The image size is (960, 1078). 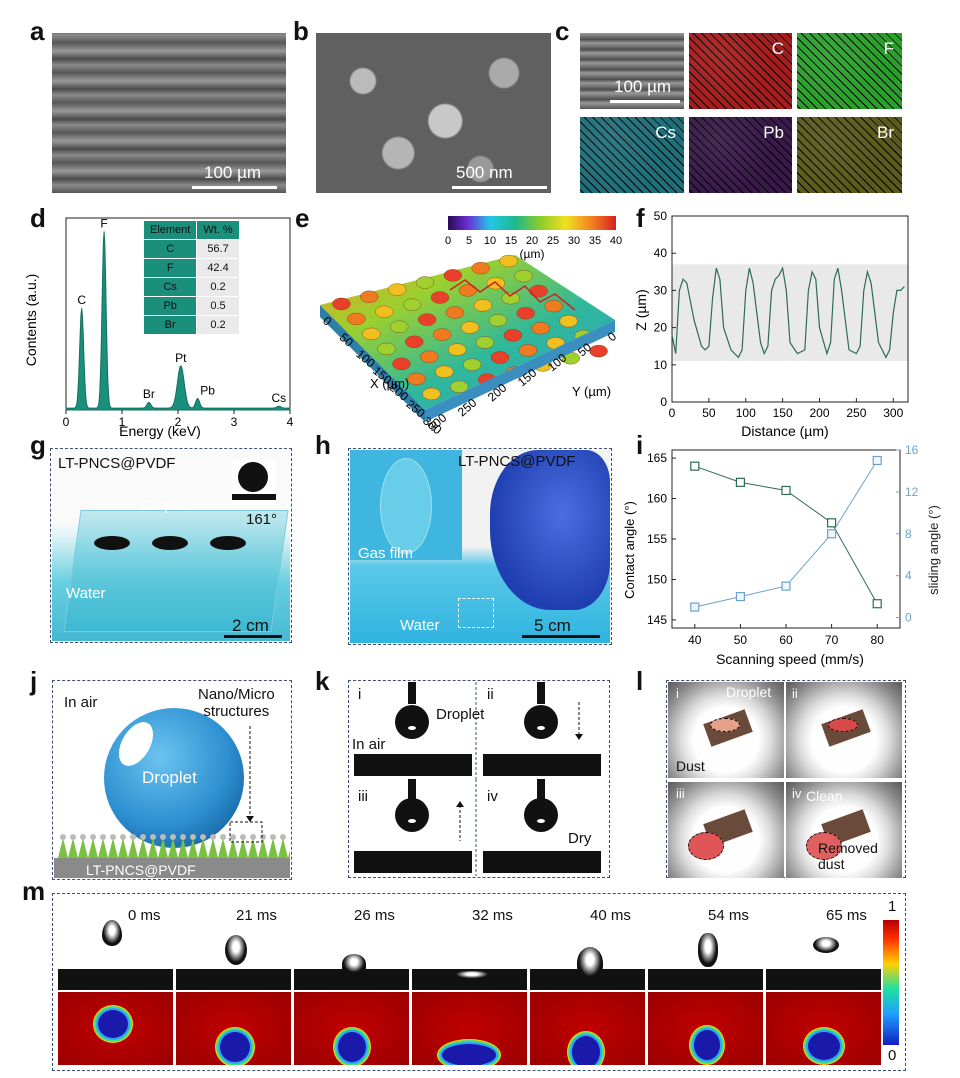 I want to click on panel-label-l: l, so click(x=640, y=681).